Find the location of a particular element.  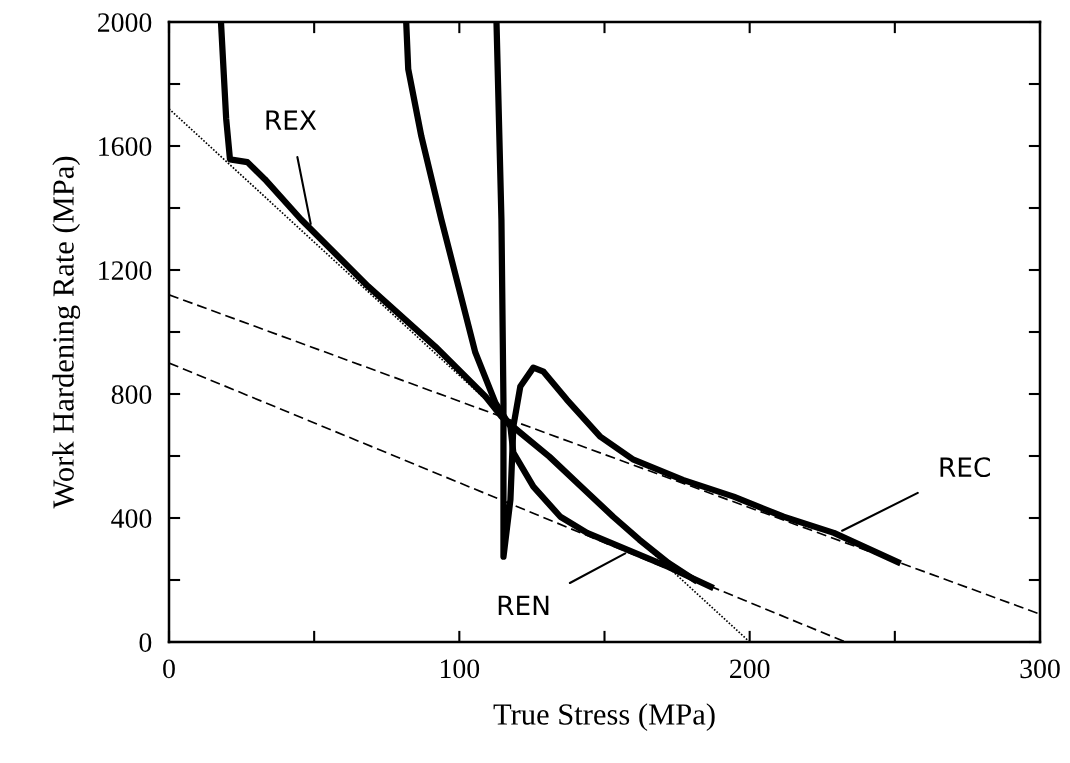

x-axis-title: True Stress (MPa) is located at coordinates (604, 717).